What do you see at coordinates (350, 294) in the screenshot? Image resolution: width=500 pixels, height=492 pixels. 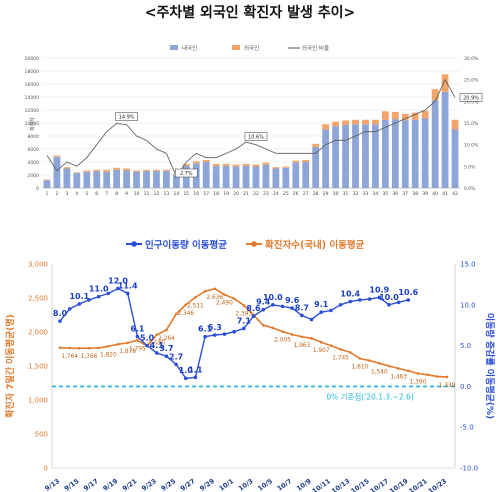 I see `mobility-data-label: 10.4` at bounding box center [350, 294].